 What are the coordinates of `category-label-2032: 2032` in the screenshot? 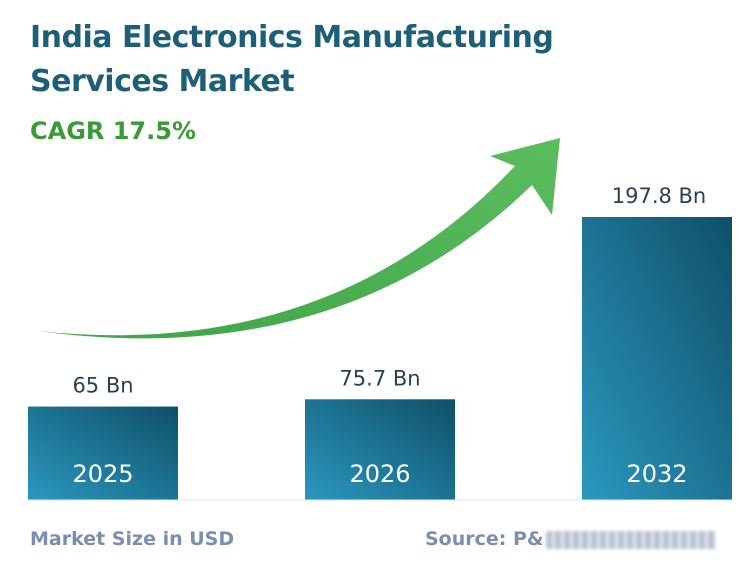 It's located at (656, 474).